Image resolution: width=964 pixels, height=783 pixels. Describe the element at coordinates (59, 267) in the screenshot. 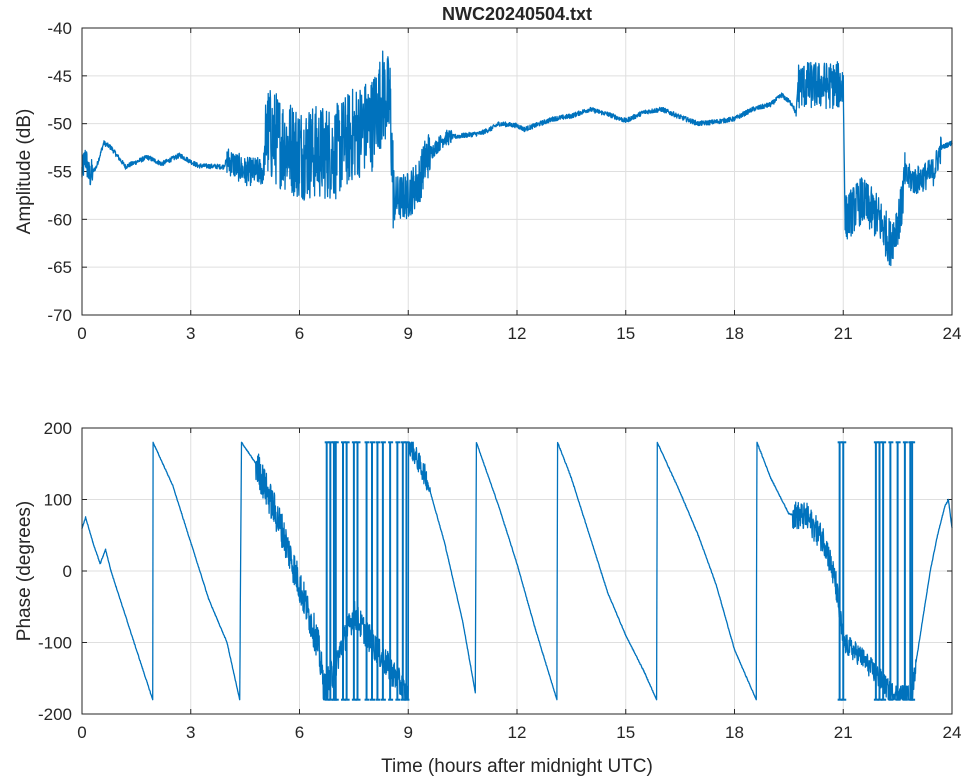

I see `y-tick-label: -65` at that location.